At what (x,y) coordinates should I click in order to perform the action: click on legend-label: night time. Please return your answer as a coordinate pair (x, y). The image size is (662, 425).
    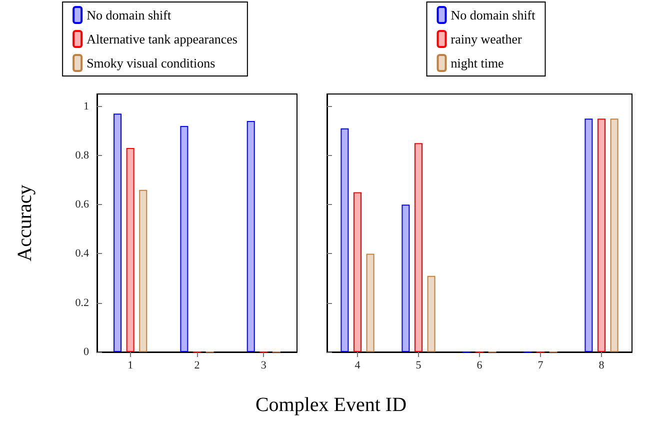
    Looking at the image, I should click on (477, 63).